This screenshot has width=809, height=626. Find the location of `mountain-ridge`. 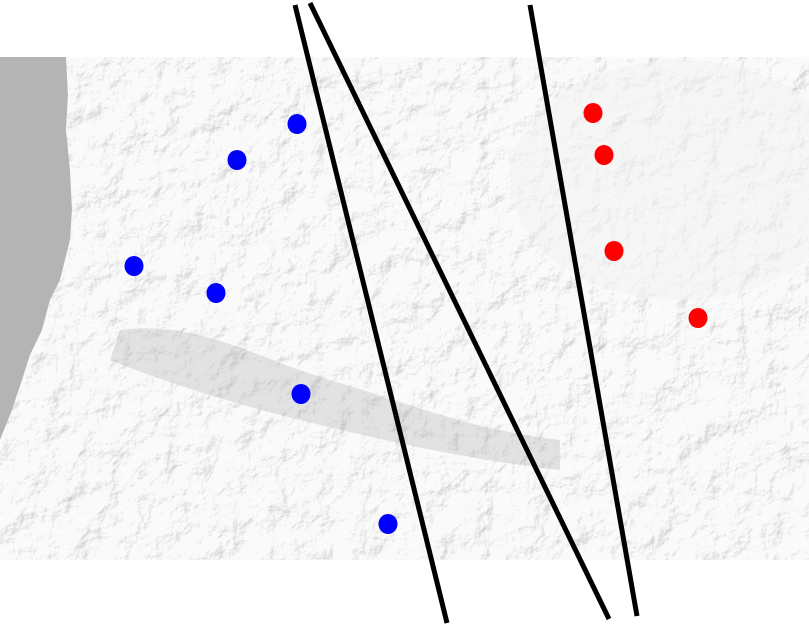

mountain-ridge is located at coordinates (335, 399).